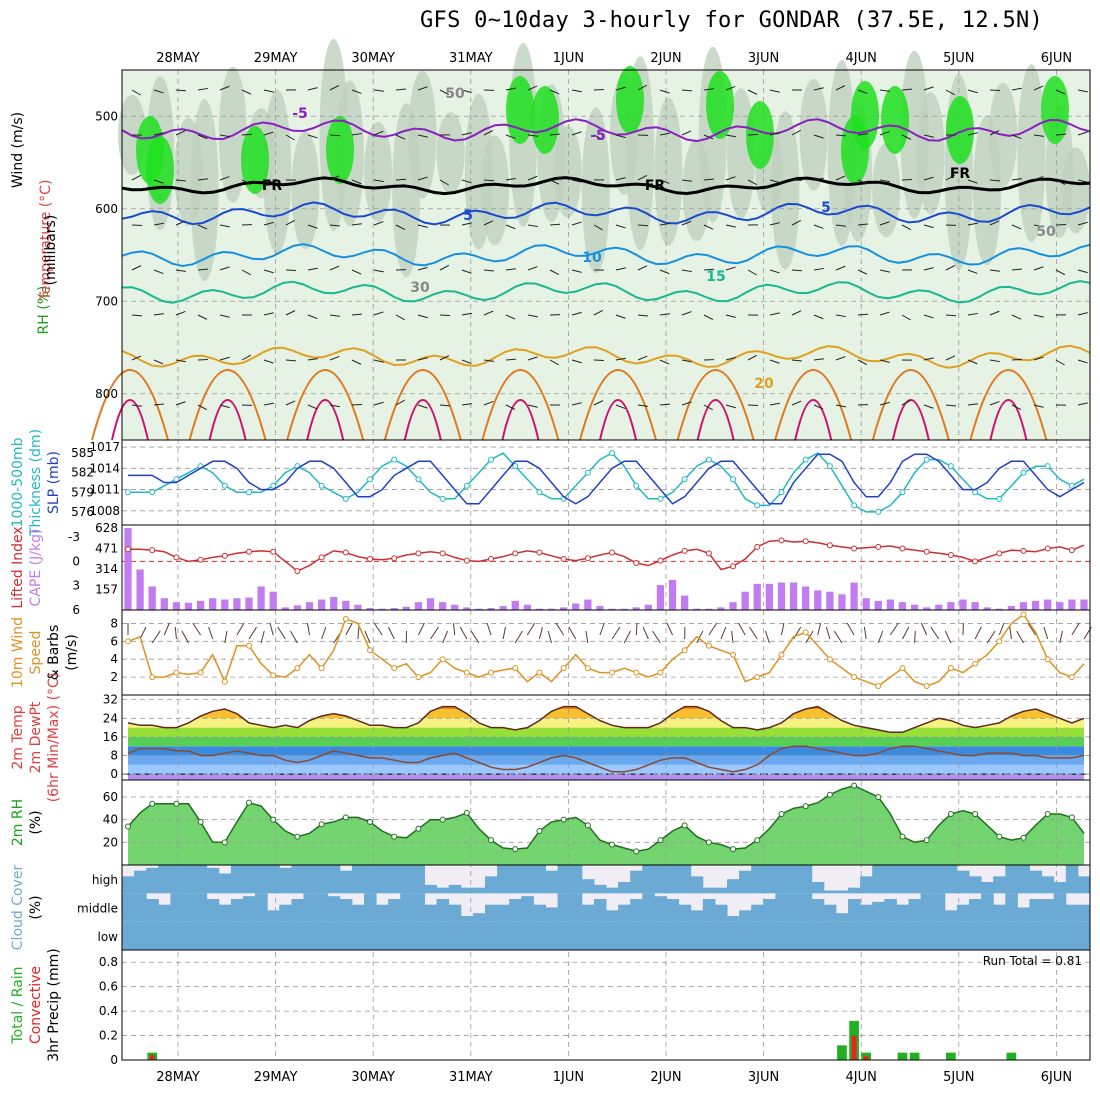  Describe the element at coordinates (606, 255) in the screenshot. I see `isotherm-line` at that location.